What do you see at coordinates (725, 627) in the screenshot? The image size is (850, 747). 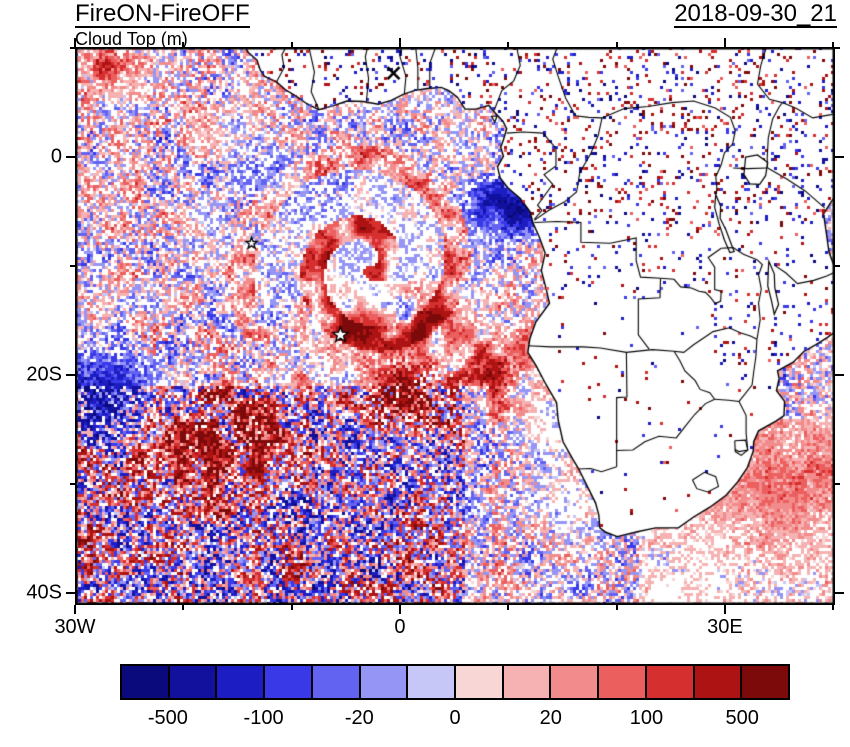 I see `x-tick-label: 30E` at bounding box center [725, 627].